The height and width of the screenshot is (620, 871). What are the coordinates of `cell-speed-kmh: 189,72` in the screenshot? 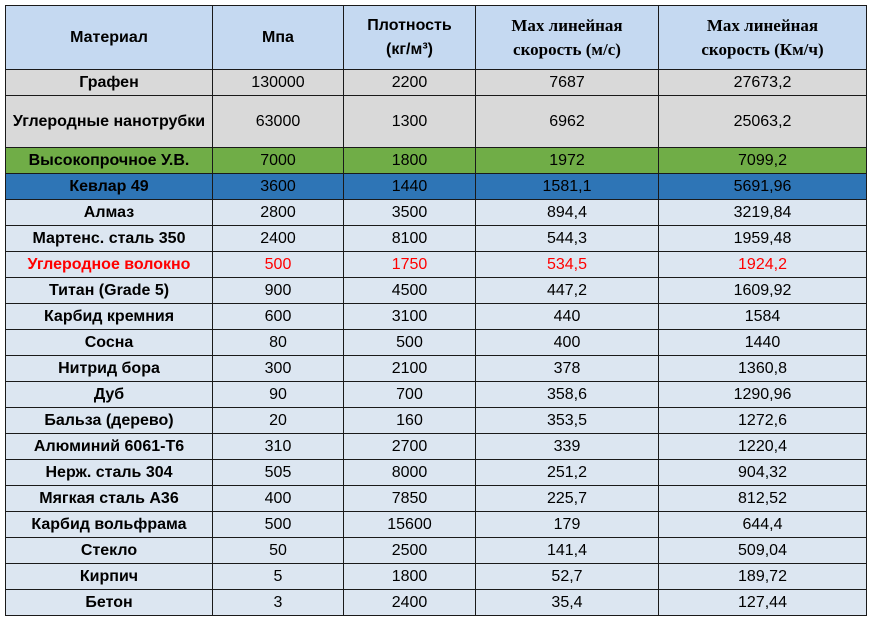 It's located at (762, 576).